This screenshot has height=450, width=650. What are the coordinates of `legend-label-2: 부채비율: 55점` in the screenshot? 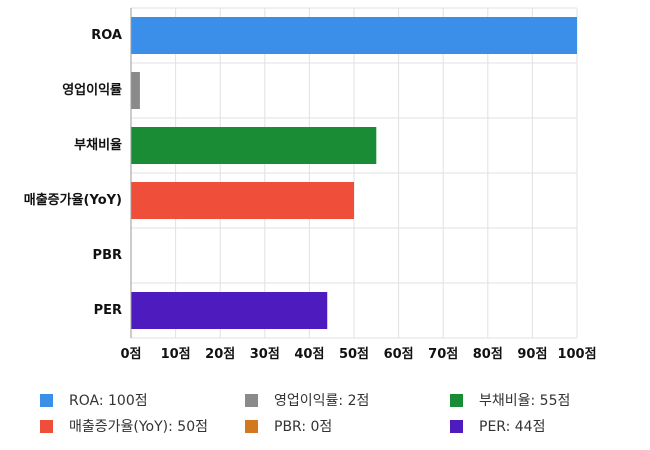 It's located at (525, 401).